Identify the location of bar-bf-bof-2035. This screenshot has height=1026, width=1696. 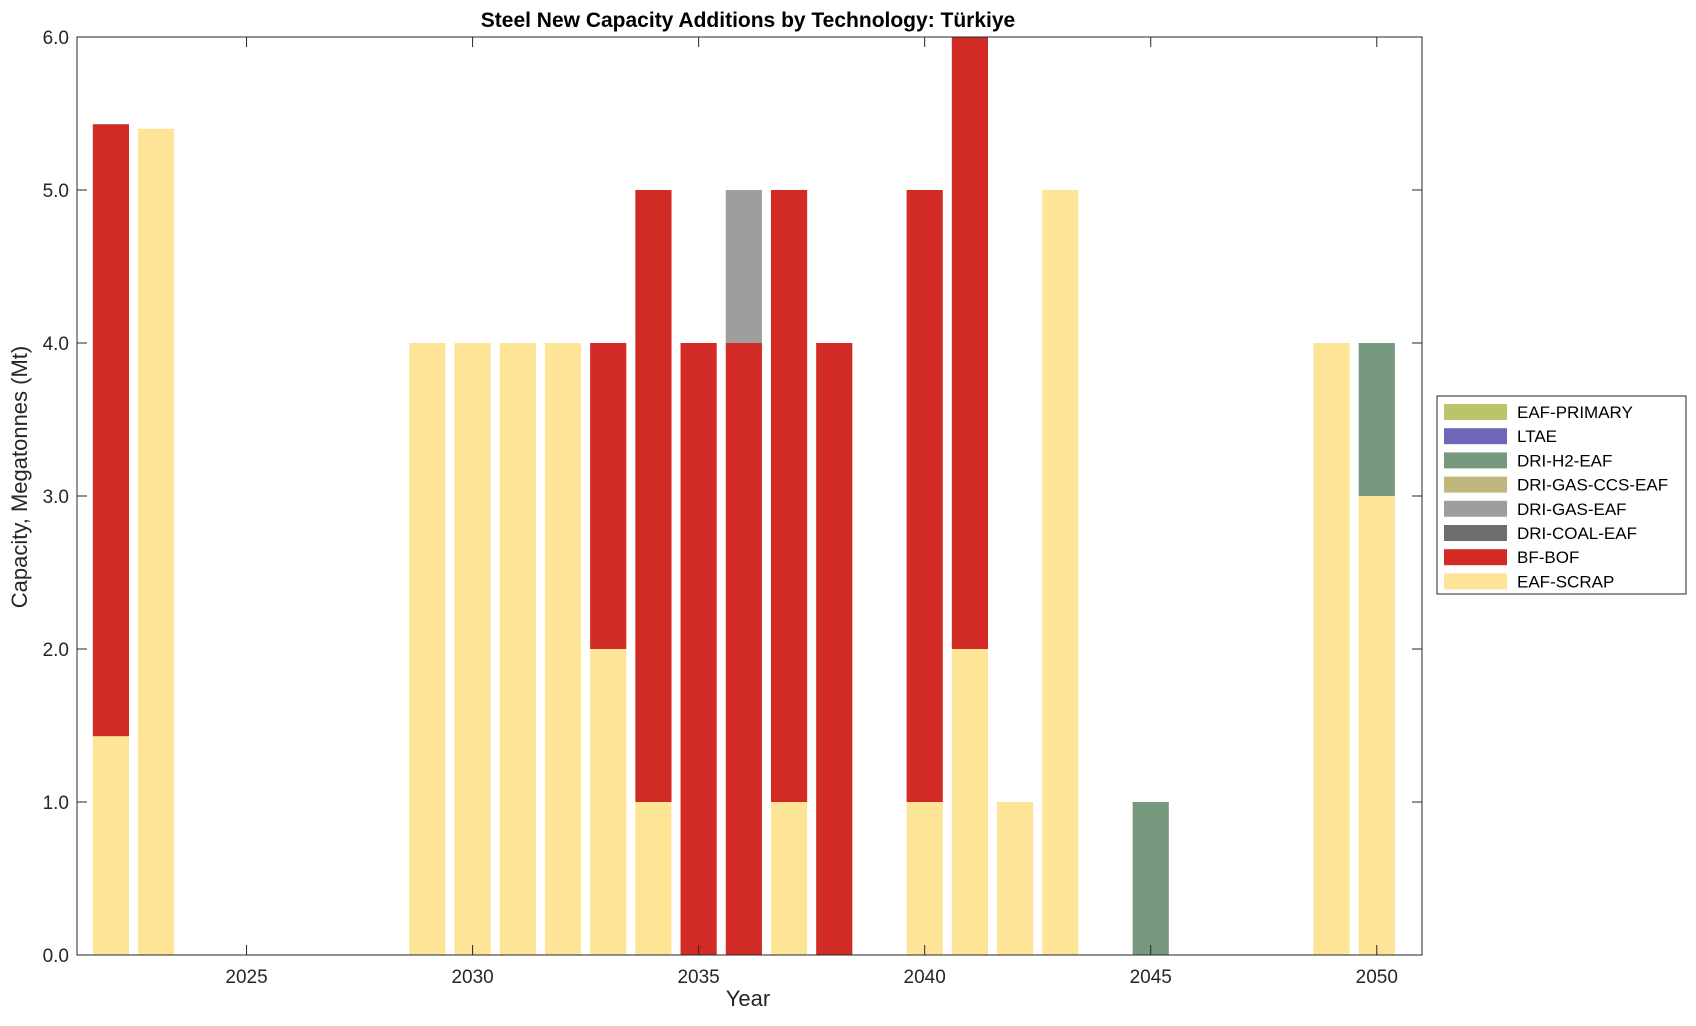
(698, 649).